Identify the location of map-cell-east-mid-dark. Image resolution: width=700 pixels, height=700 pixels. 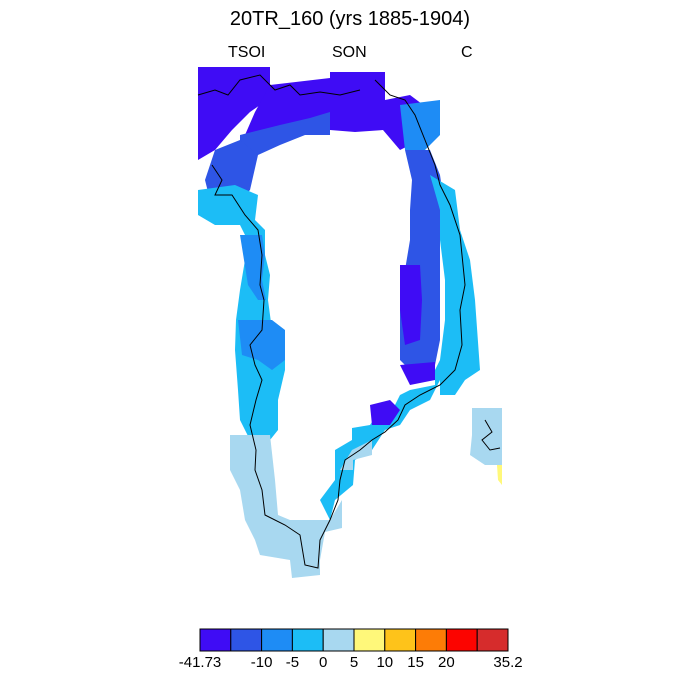
(417, 373).